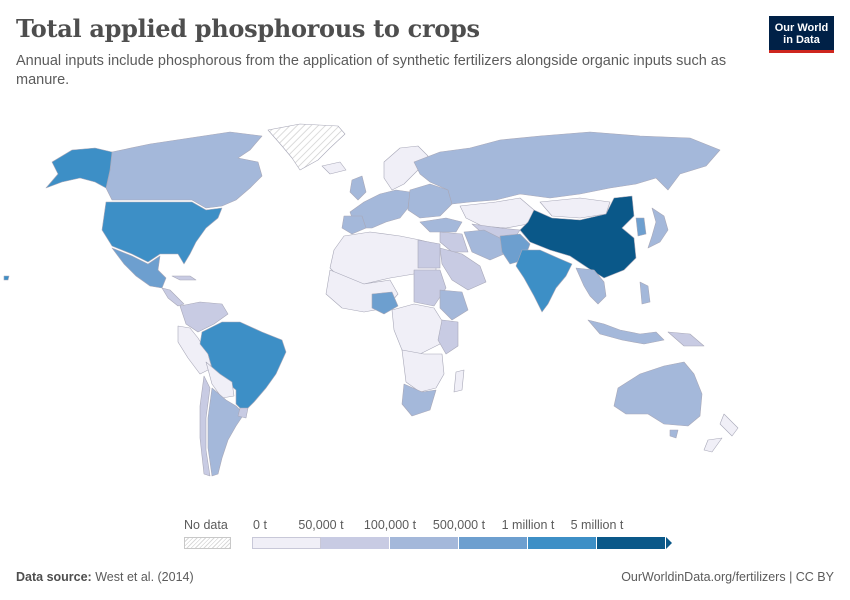  Describe the element at coordinates (321, 525) in the screenshot. I see `legend-label-1: 50,000 t` at that location.